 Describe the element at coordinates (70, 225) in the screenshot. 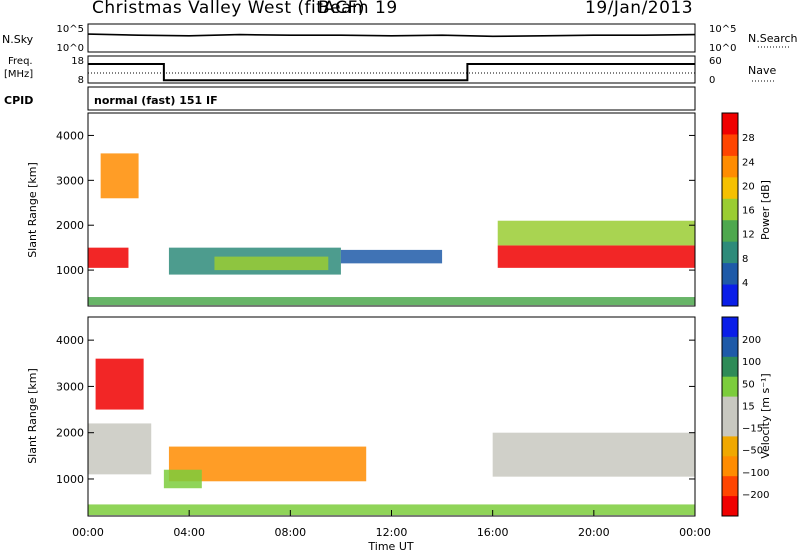

I see `power-ytick-label-1: 2000` at that location.